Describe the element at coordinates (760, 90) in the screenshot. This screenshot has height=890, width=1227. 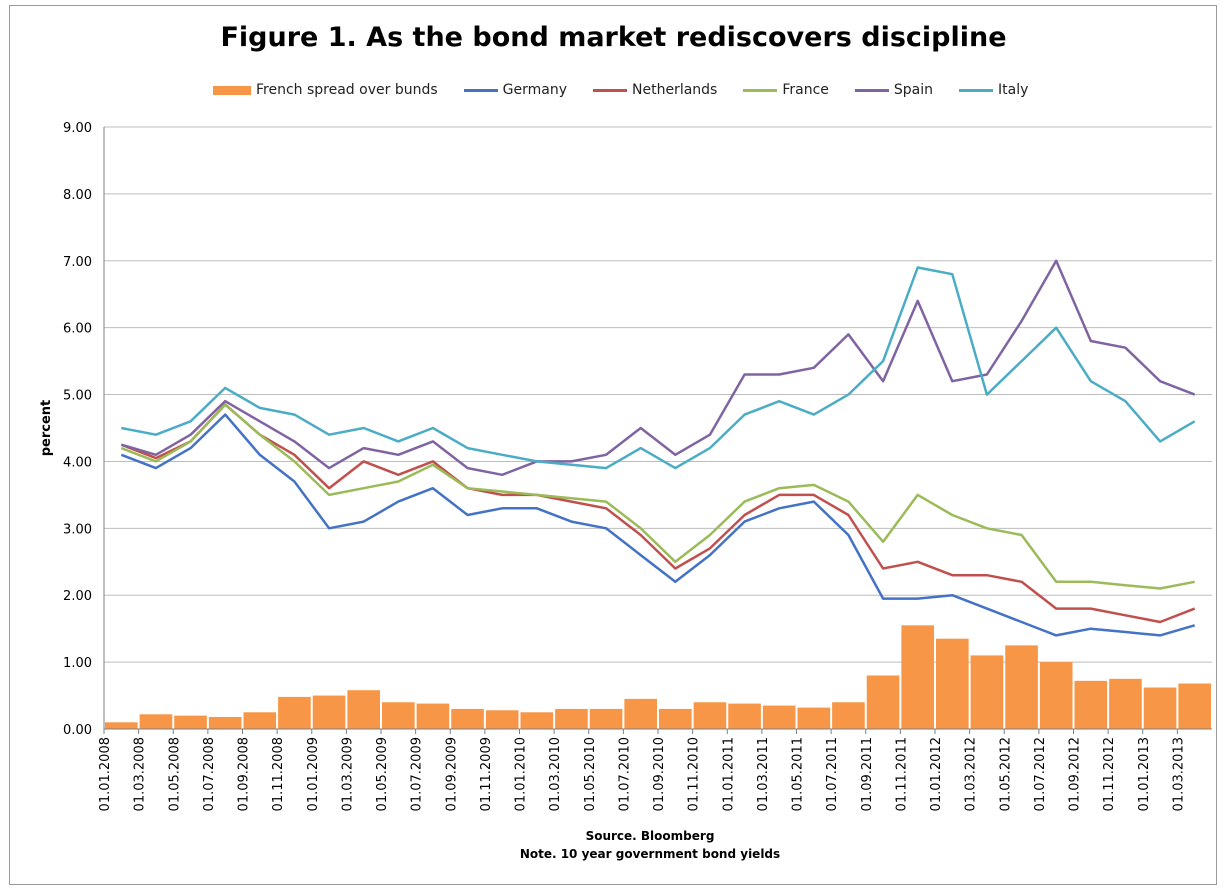
I see `legend-swatch-france` at that location.